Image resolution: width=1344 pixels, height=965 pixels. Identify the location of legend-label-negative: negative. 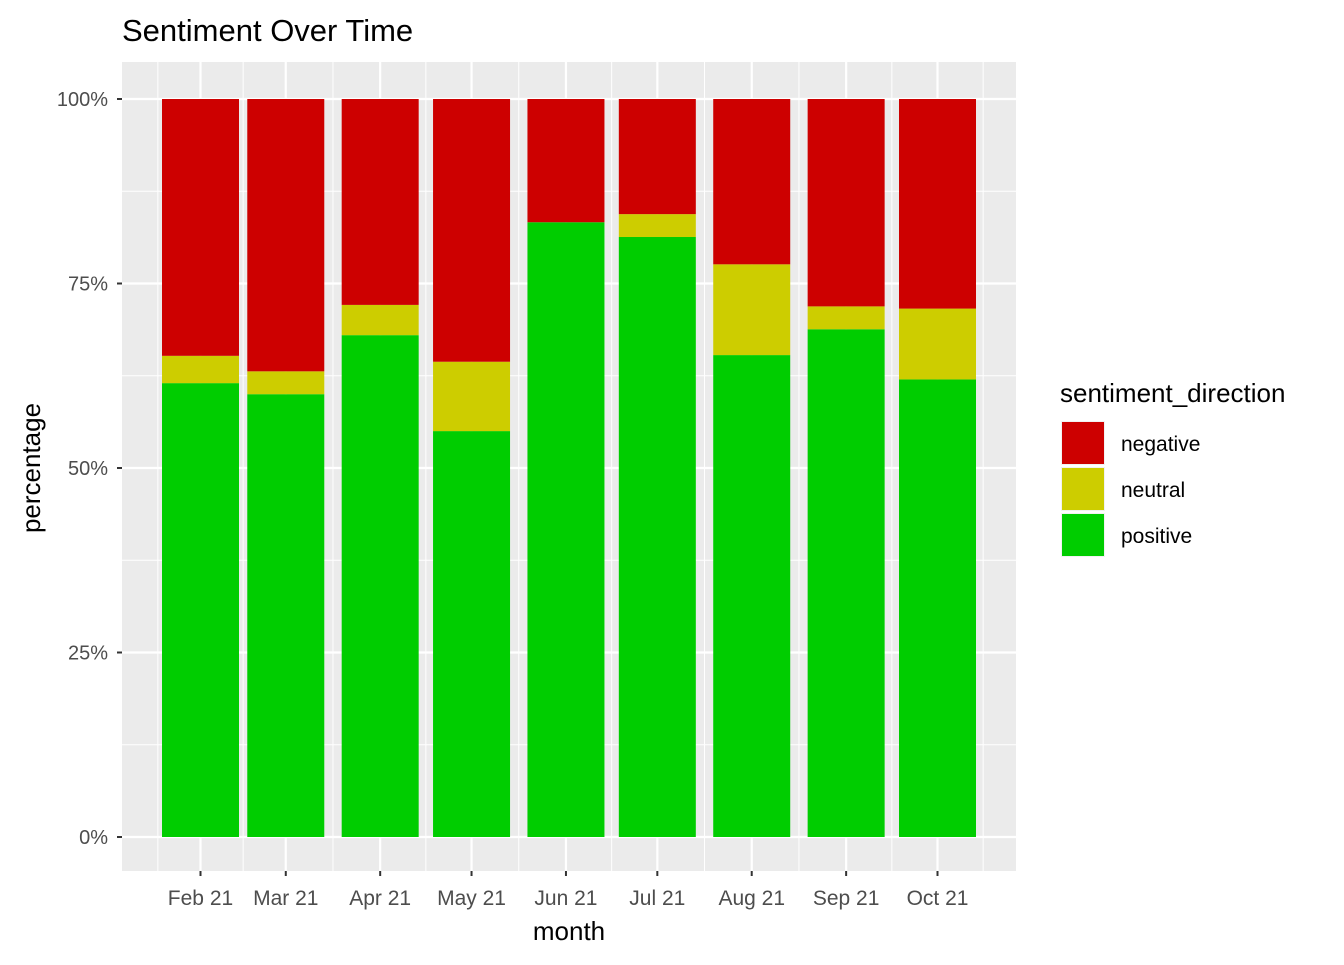
(1160, 444).